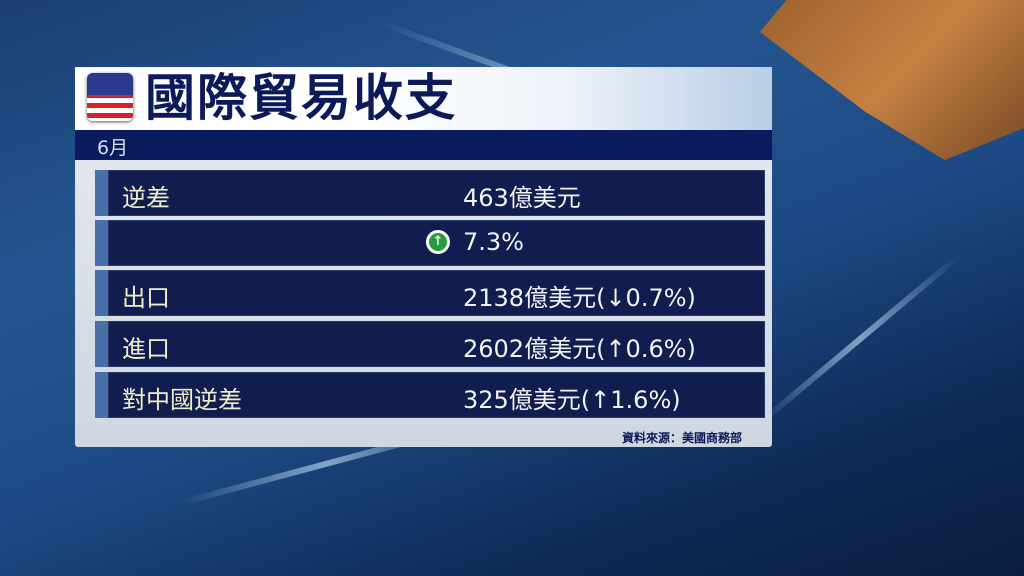 The image size is (1024, 576). What do you see at coordinates (579, 298) in the screenshot?
I see `row-value: 2138億美元(↓0.7%)` at bounding box center [579, 298].